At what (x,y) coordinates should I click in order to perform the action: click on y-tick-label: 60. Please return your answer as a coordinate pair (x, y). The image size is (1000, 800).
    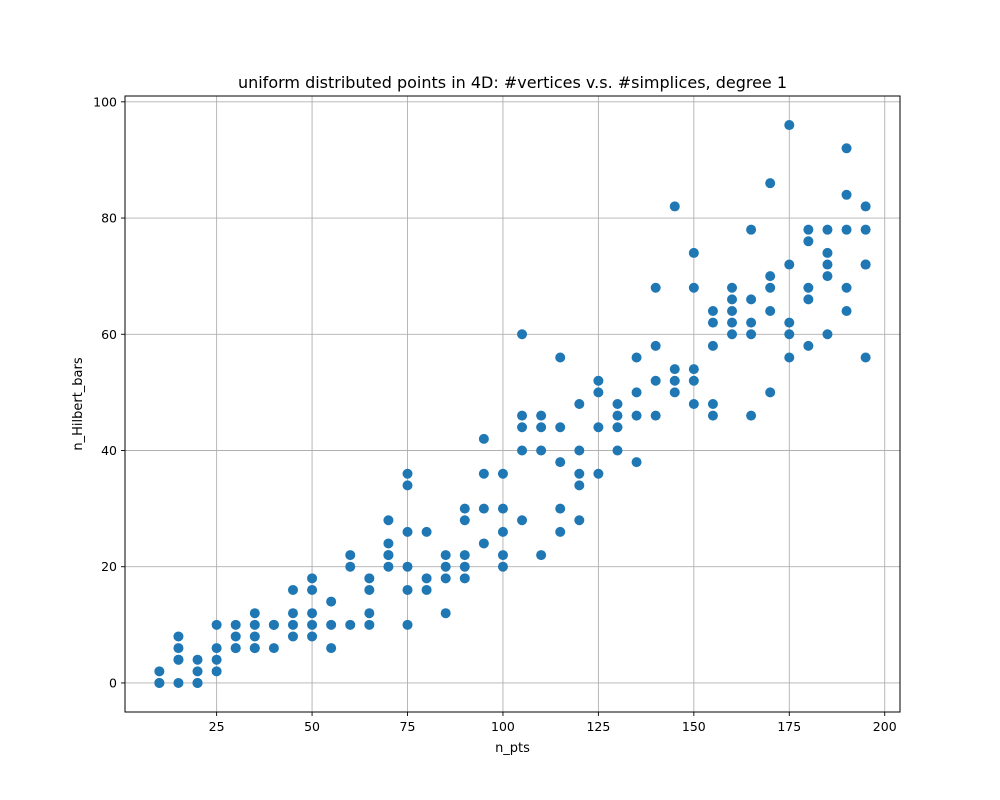
    Looking at the image, I should click on (109, 334).